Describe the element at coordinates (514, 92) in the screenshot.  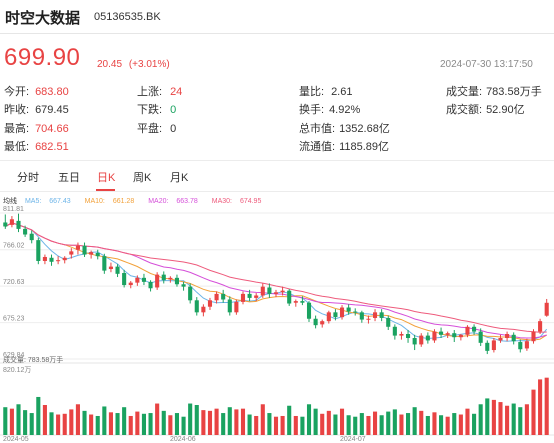
I see `stat-value: 783.58万手` at that location.